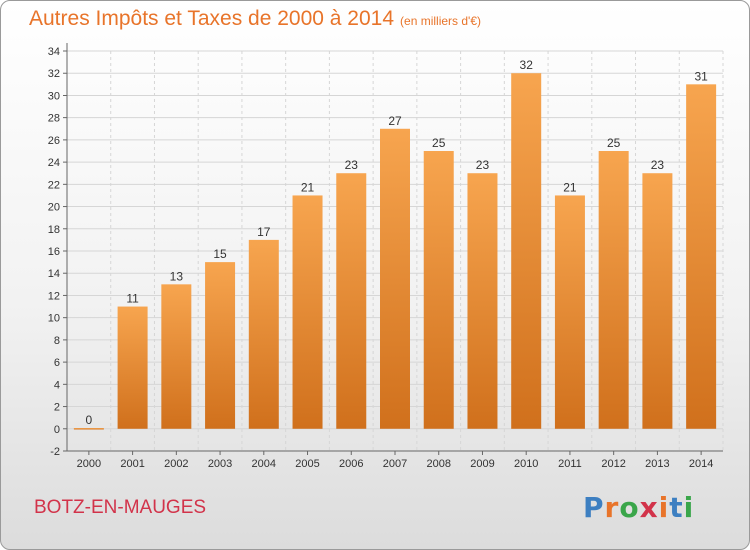 The height and width of the screenshot is (550, 750). What do you see at coordinates (220, 254) in the screenshot?
I see `data-label: 15` at bounding box center [220, 254].